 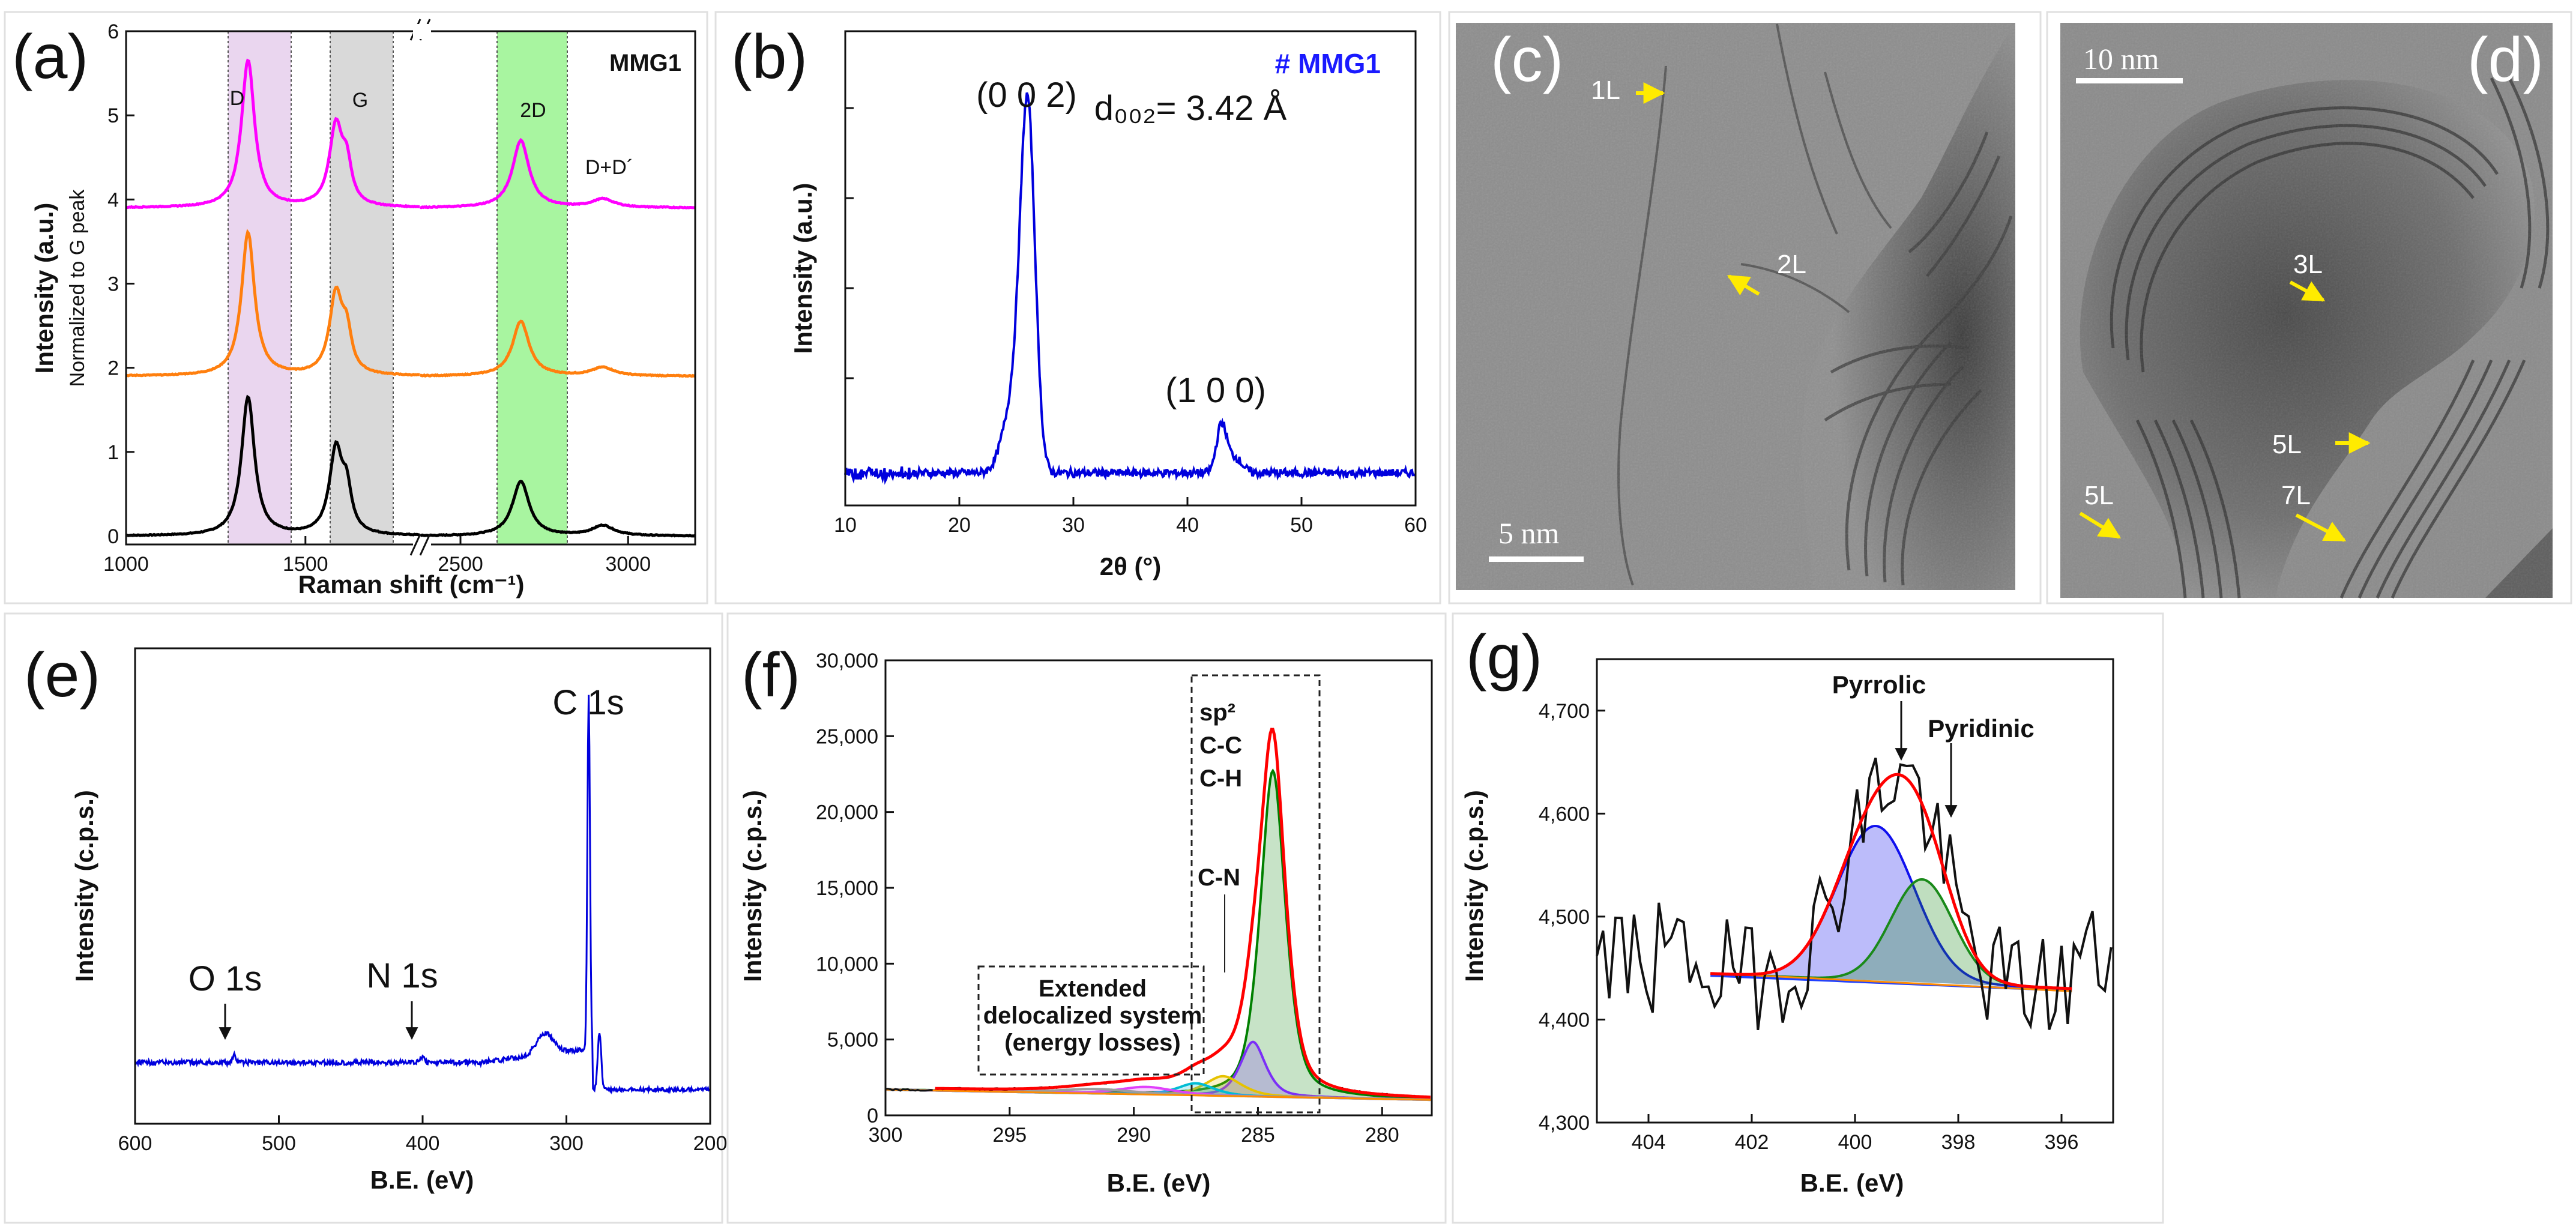 I want to click on a-ann-2d: 2D, so click(x=533, y=110).